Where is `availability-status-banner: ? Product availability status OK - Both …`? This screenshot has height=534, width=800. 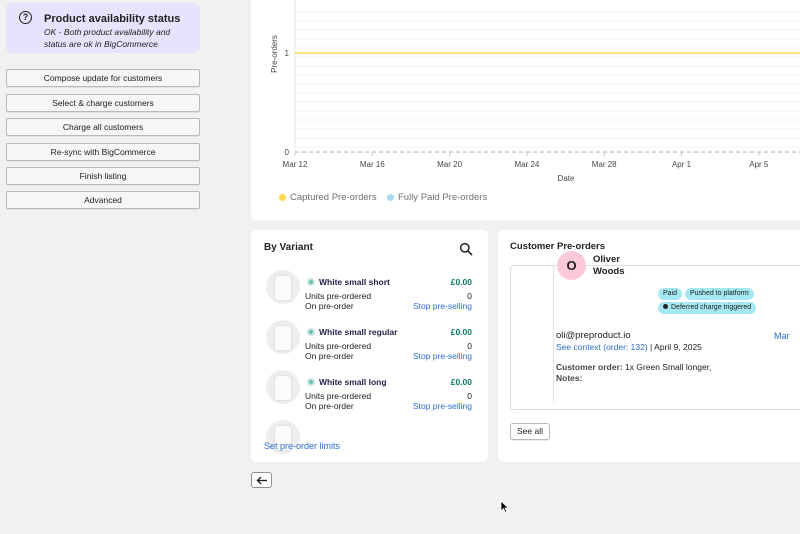 availability-status-banner: ? Product availability status OK - Both … is located at coordinates (103, 28).